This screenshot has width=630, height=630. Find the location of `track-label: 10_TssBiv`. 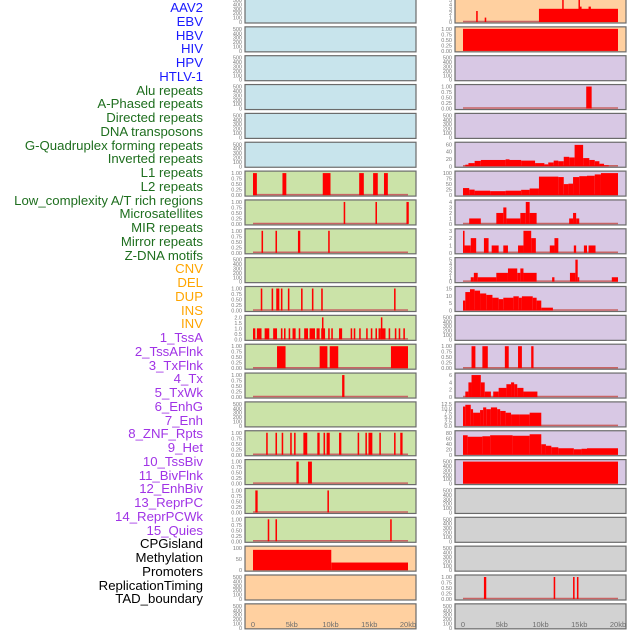

track-label: 10_TssBiv is located at coordinates (172, 461).